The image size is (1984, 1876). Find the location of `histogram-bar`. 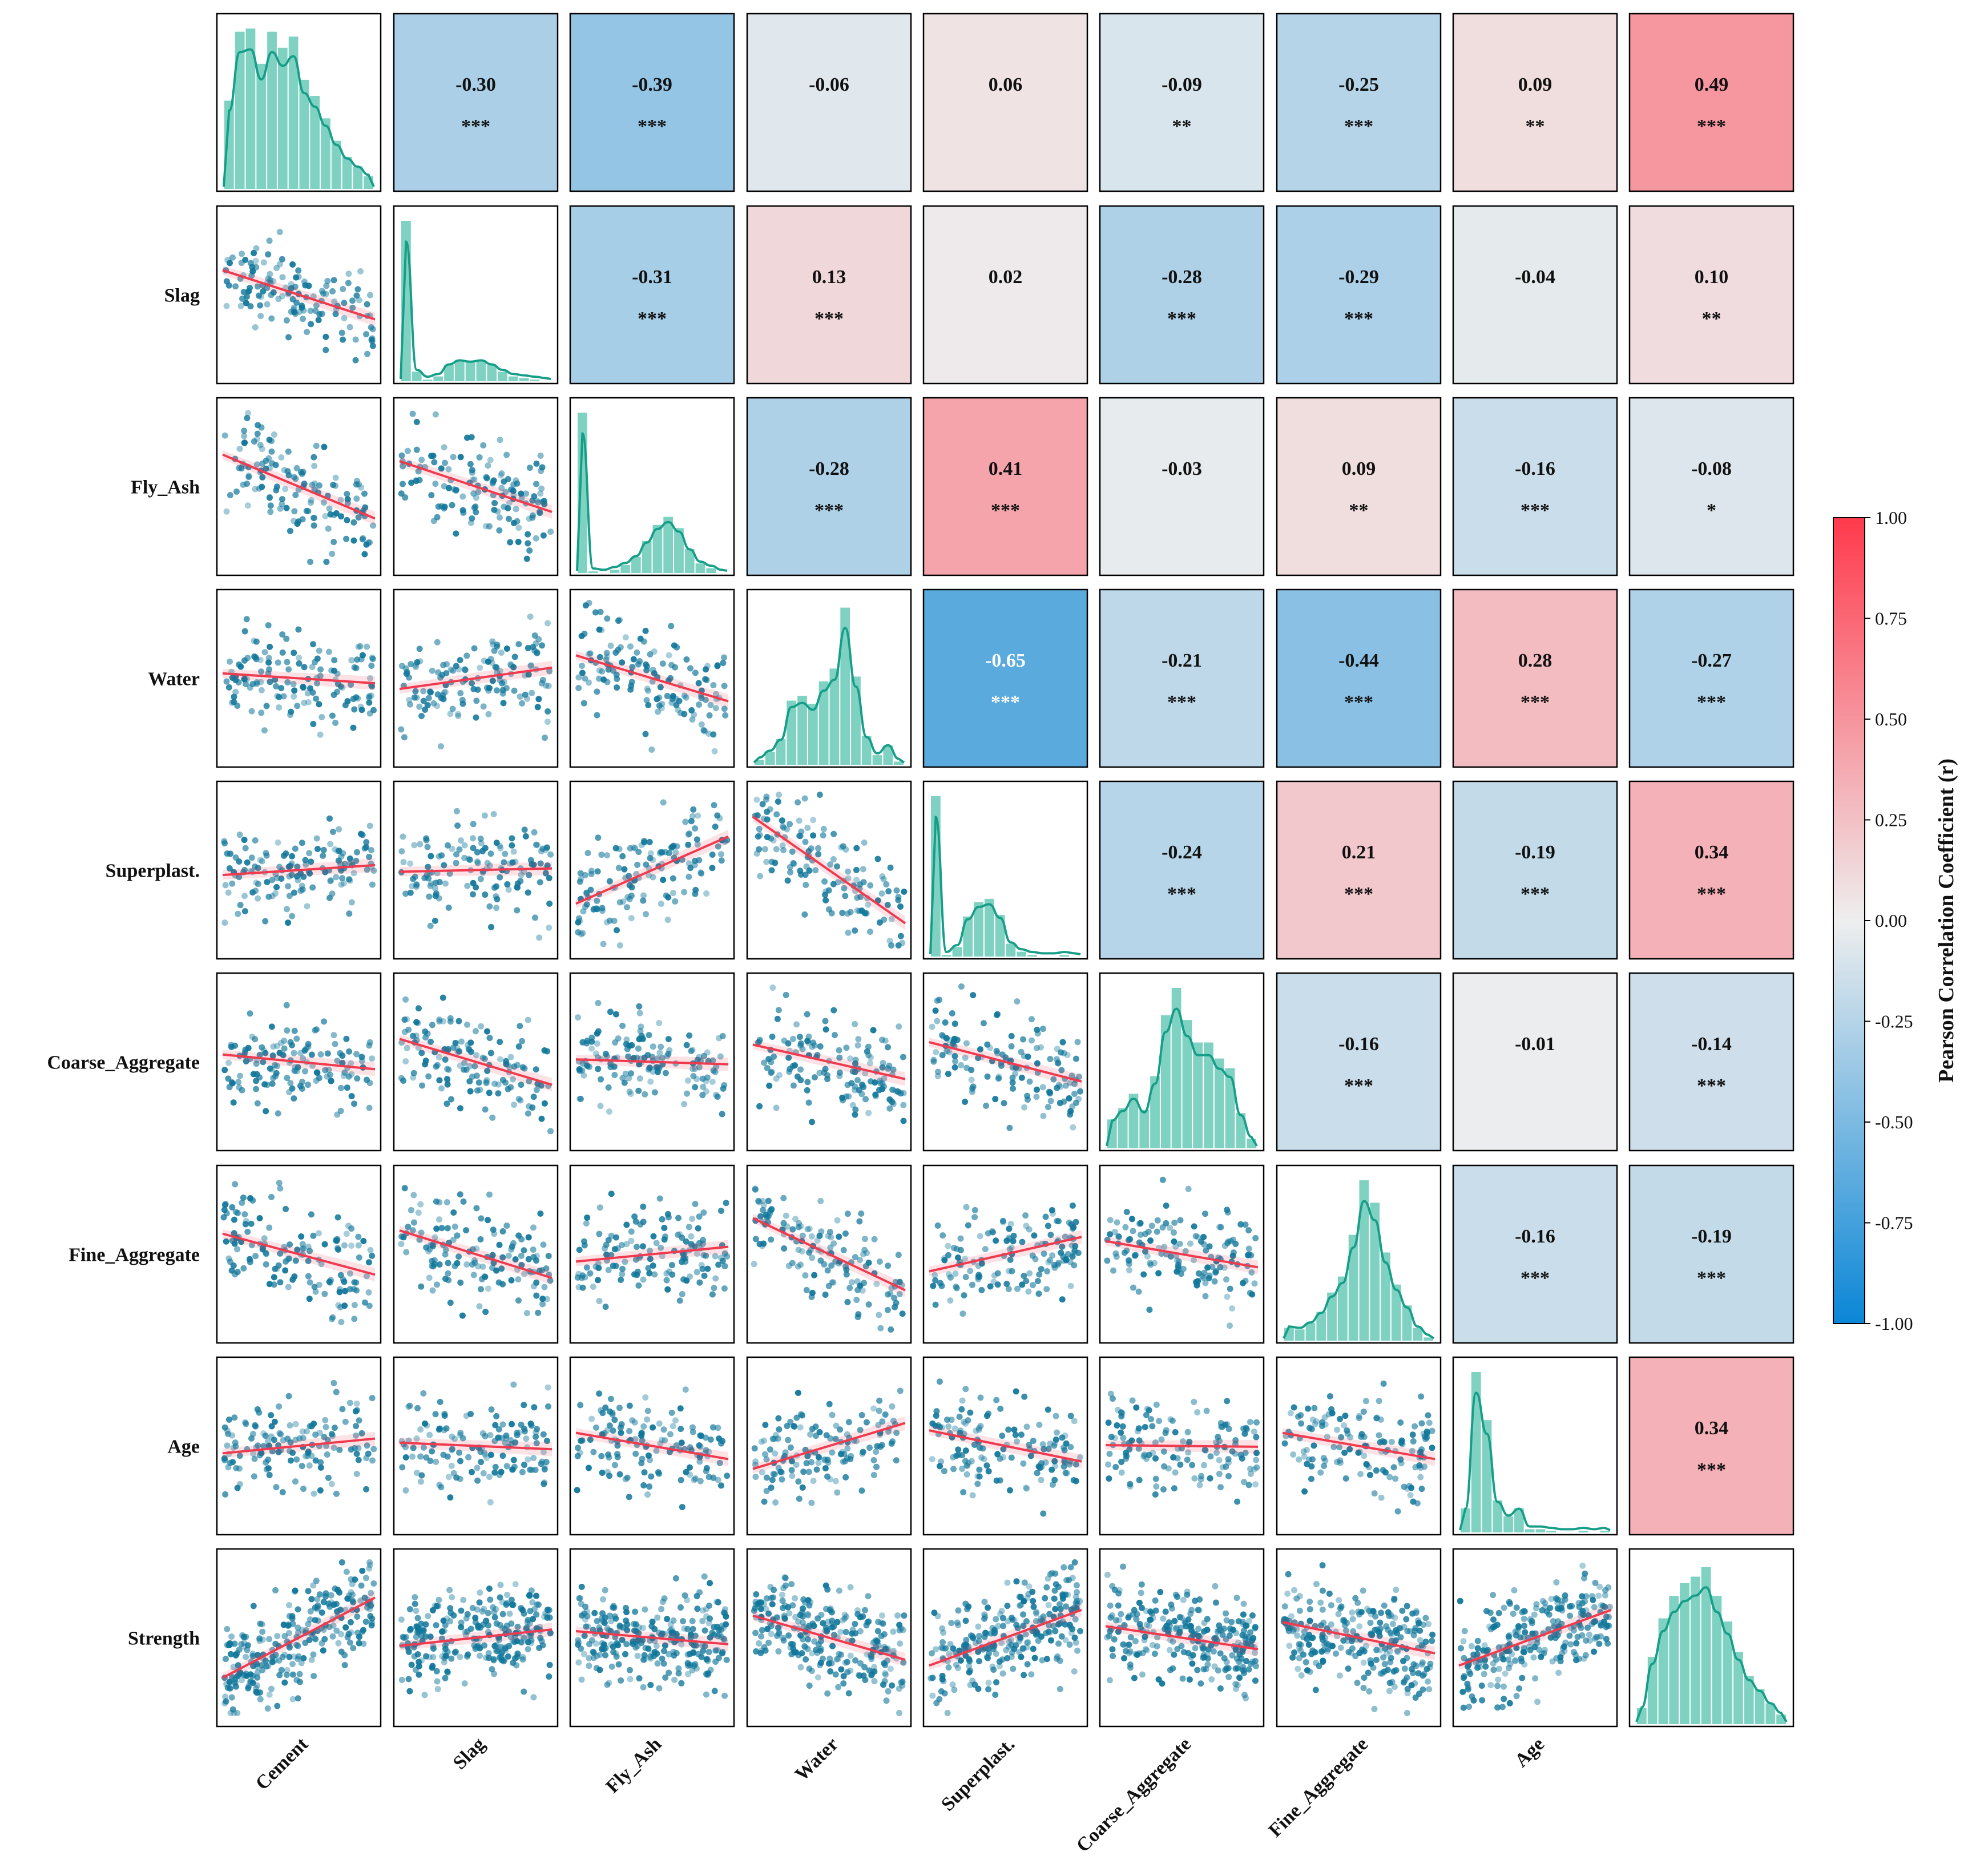

histogram-bar is located at coordinates (856, 720).